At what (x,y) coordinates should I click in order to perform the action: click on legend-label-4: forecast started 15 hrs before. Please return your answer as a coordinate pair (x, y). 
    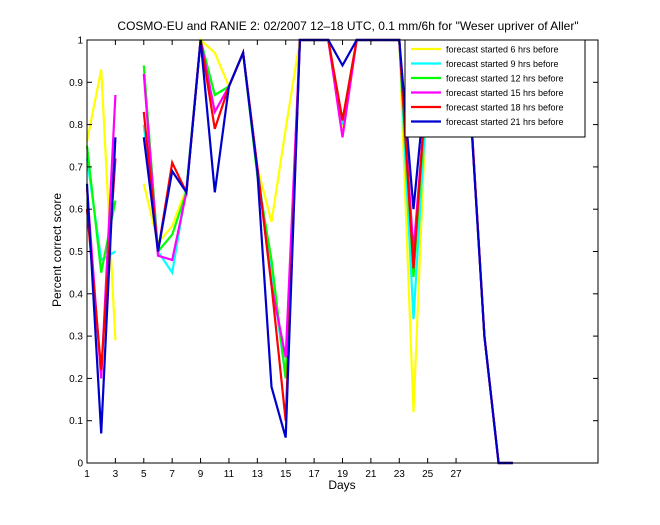
    Looking at the image, I should click on (505, 93).